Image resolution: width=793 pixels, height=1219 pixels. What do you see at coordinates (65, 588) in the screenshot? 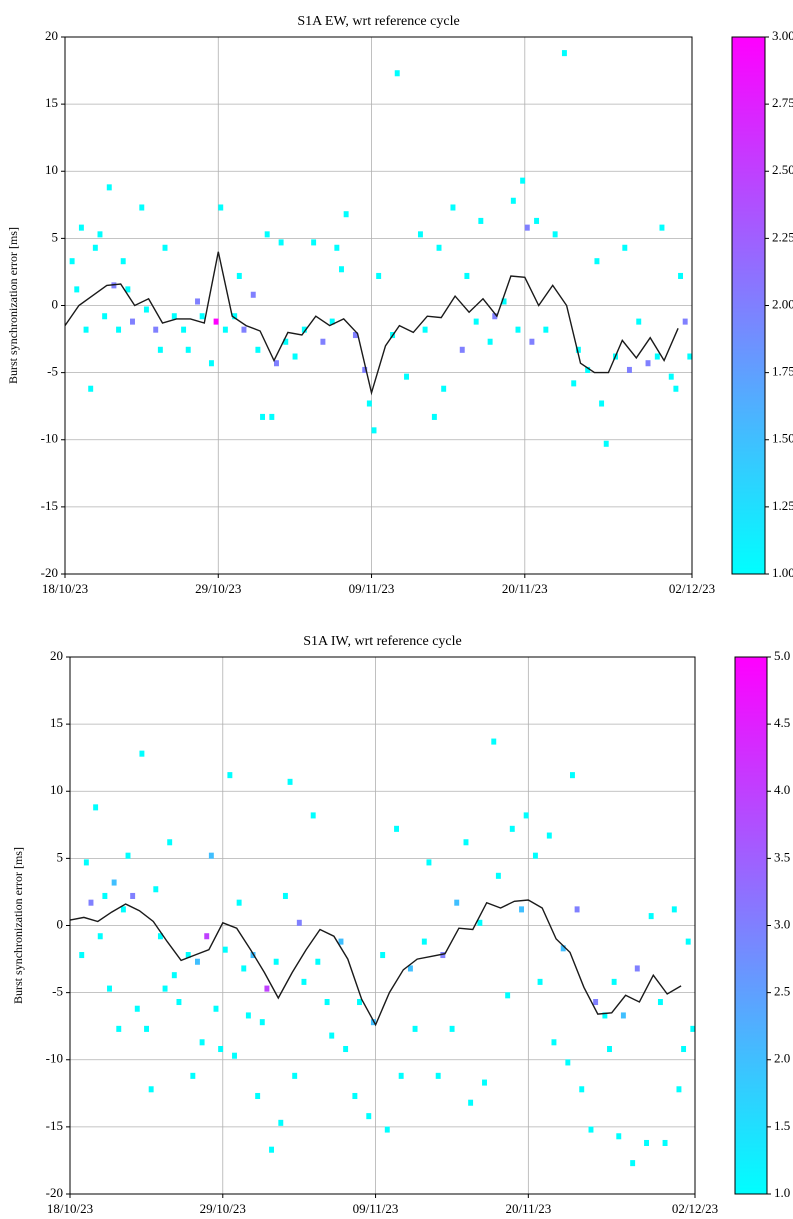
I see `x-tick-label: 18/10/23` at bounding box center [65, 588].